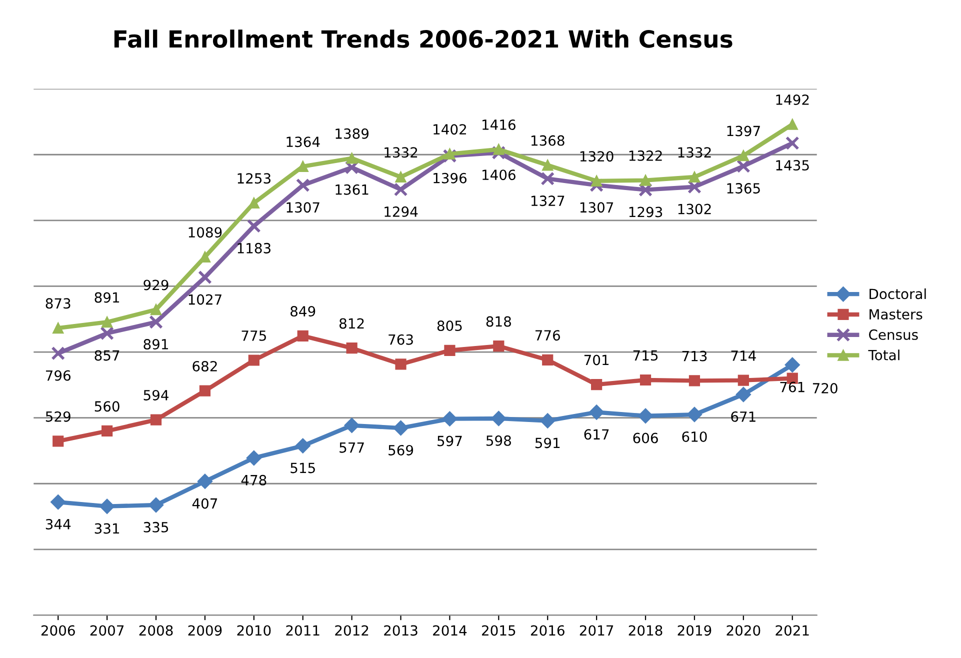  Describe the element at coordinates (58, 303) in the screenshot. I see `data-label: 873` at that location.